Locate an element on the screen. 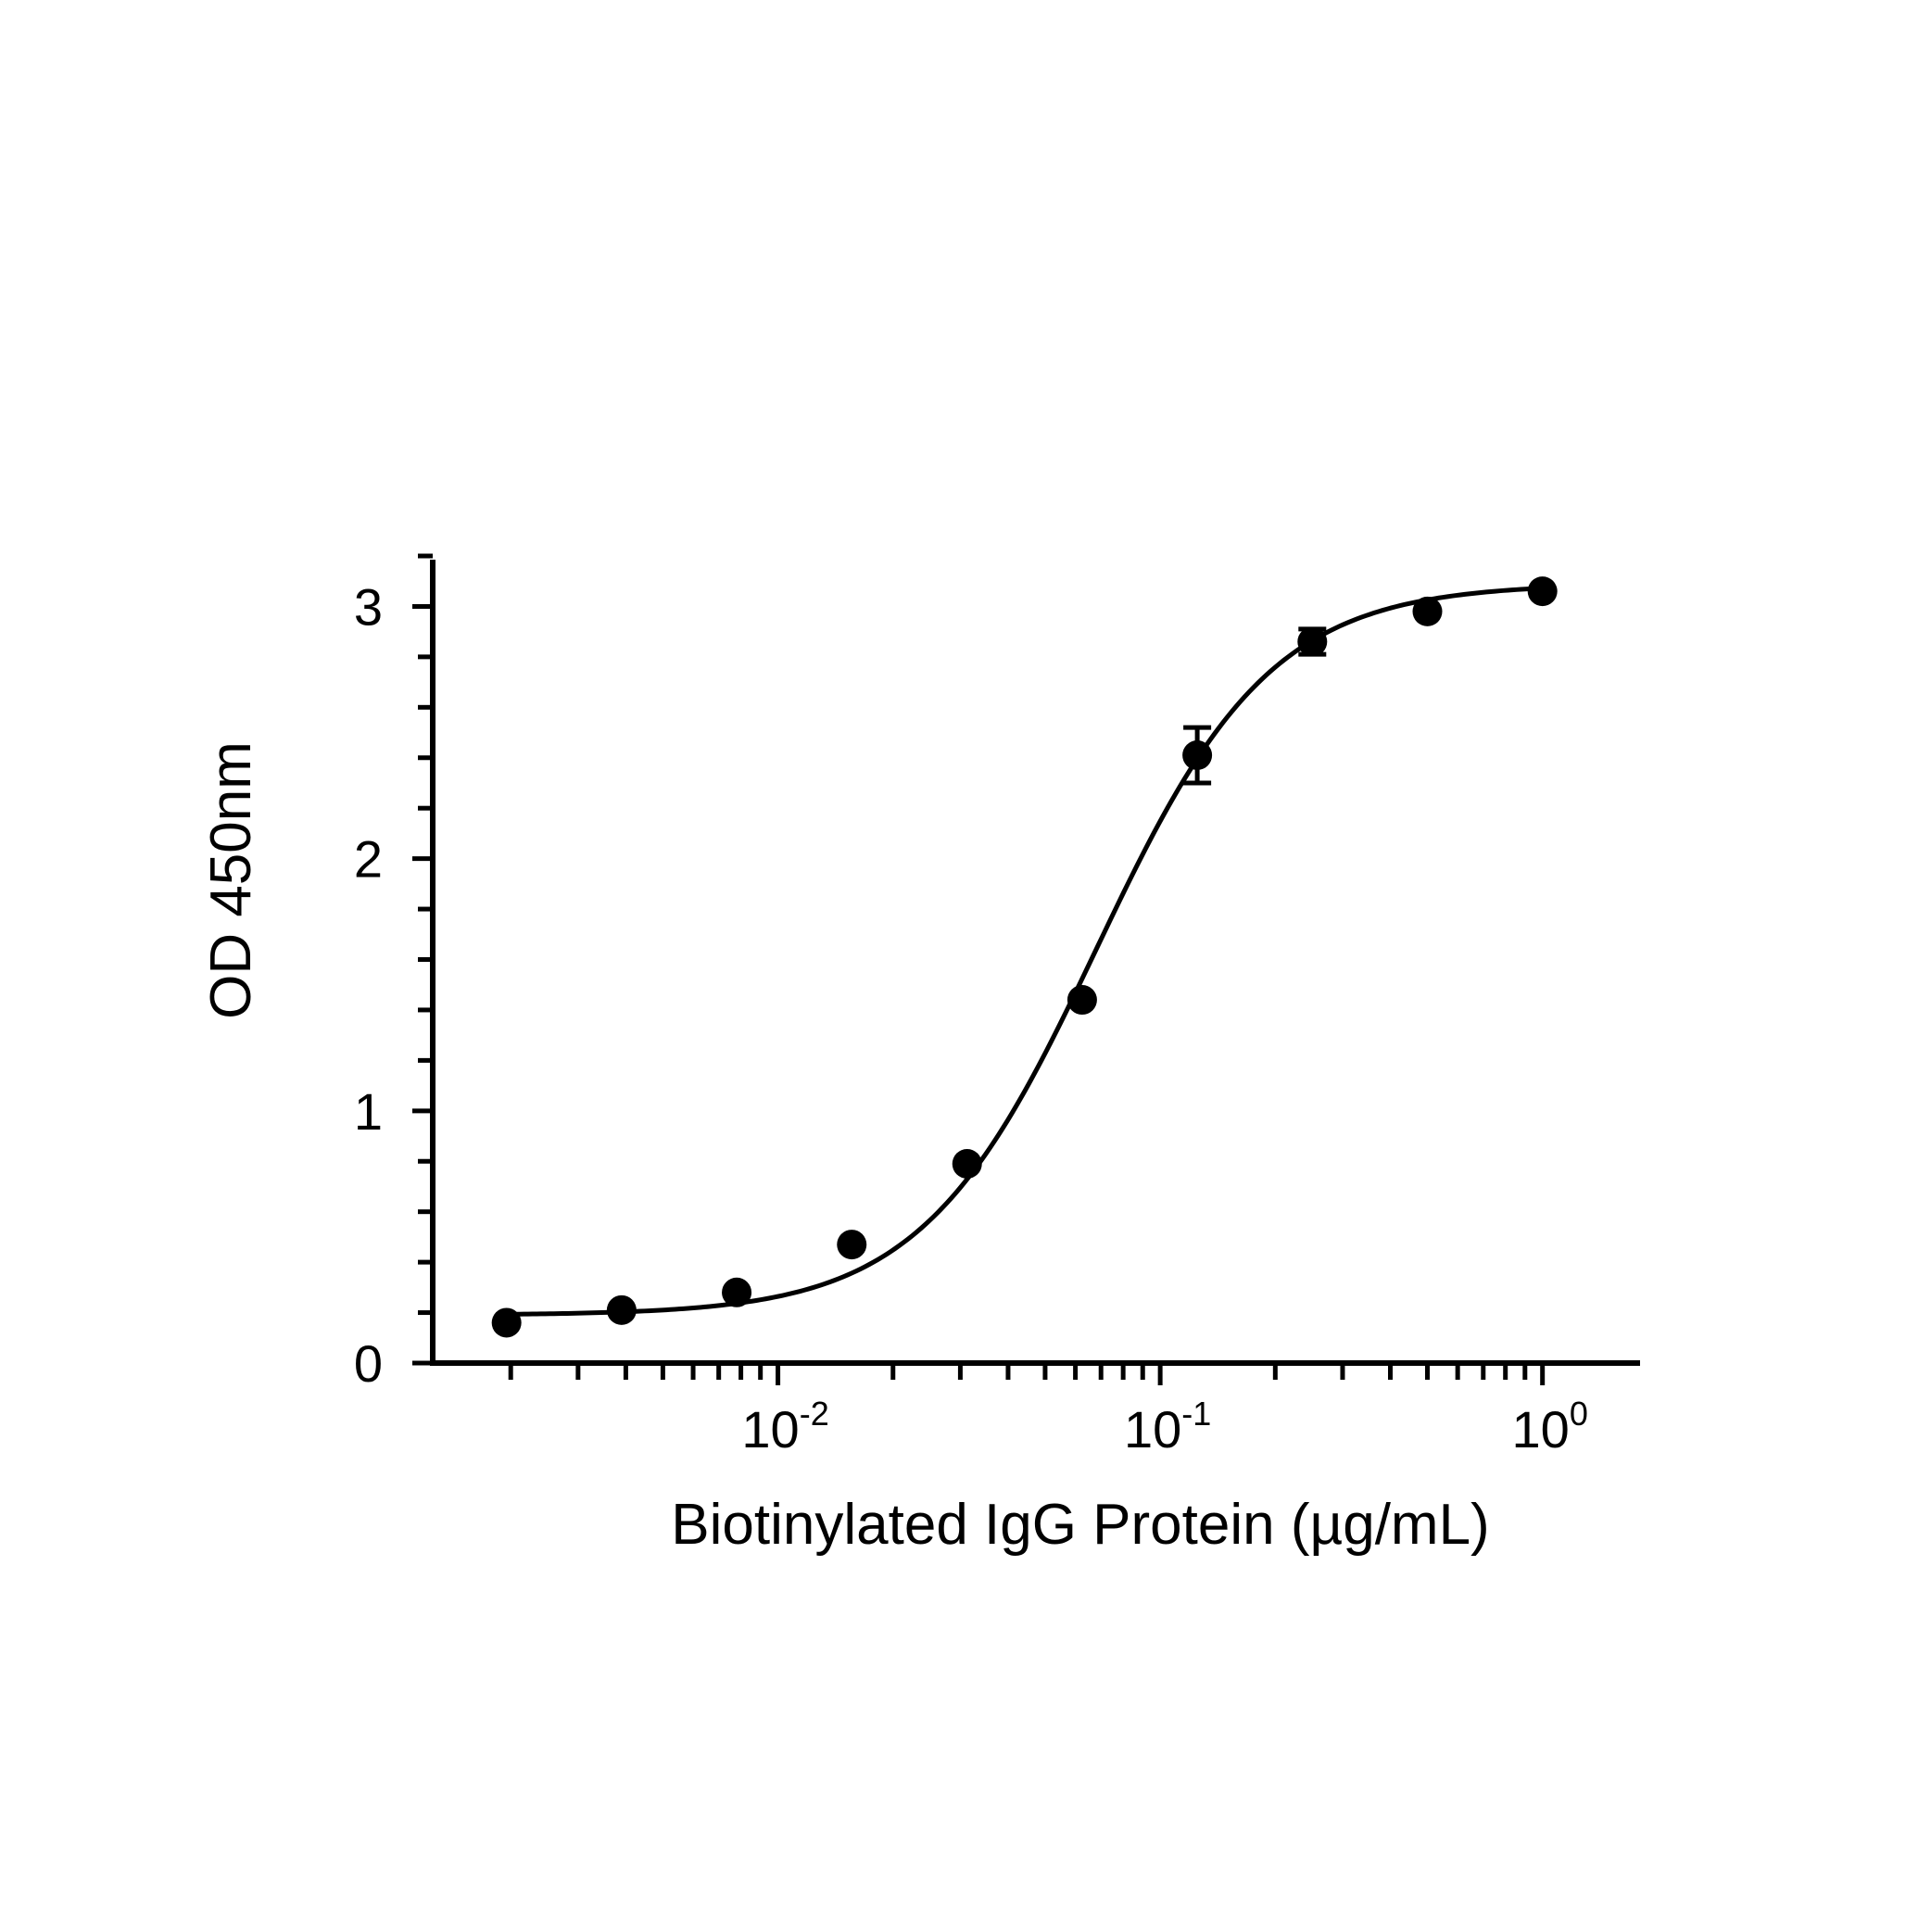 This screenshot has height=1932, width=1931. y-tick-label: 3 is located at coordinates (368, 606).